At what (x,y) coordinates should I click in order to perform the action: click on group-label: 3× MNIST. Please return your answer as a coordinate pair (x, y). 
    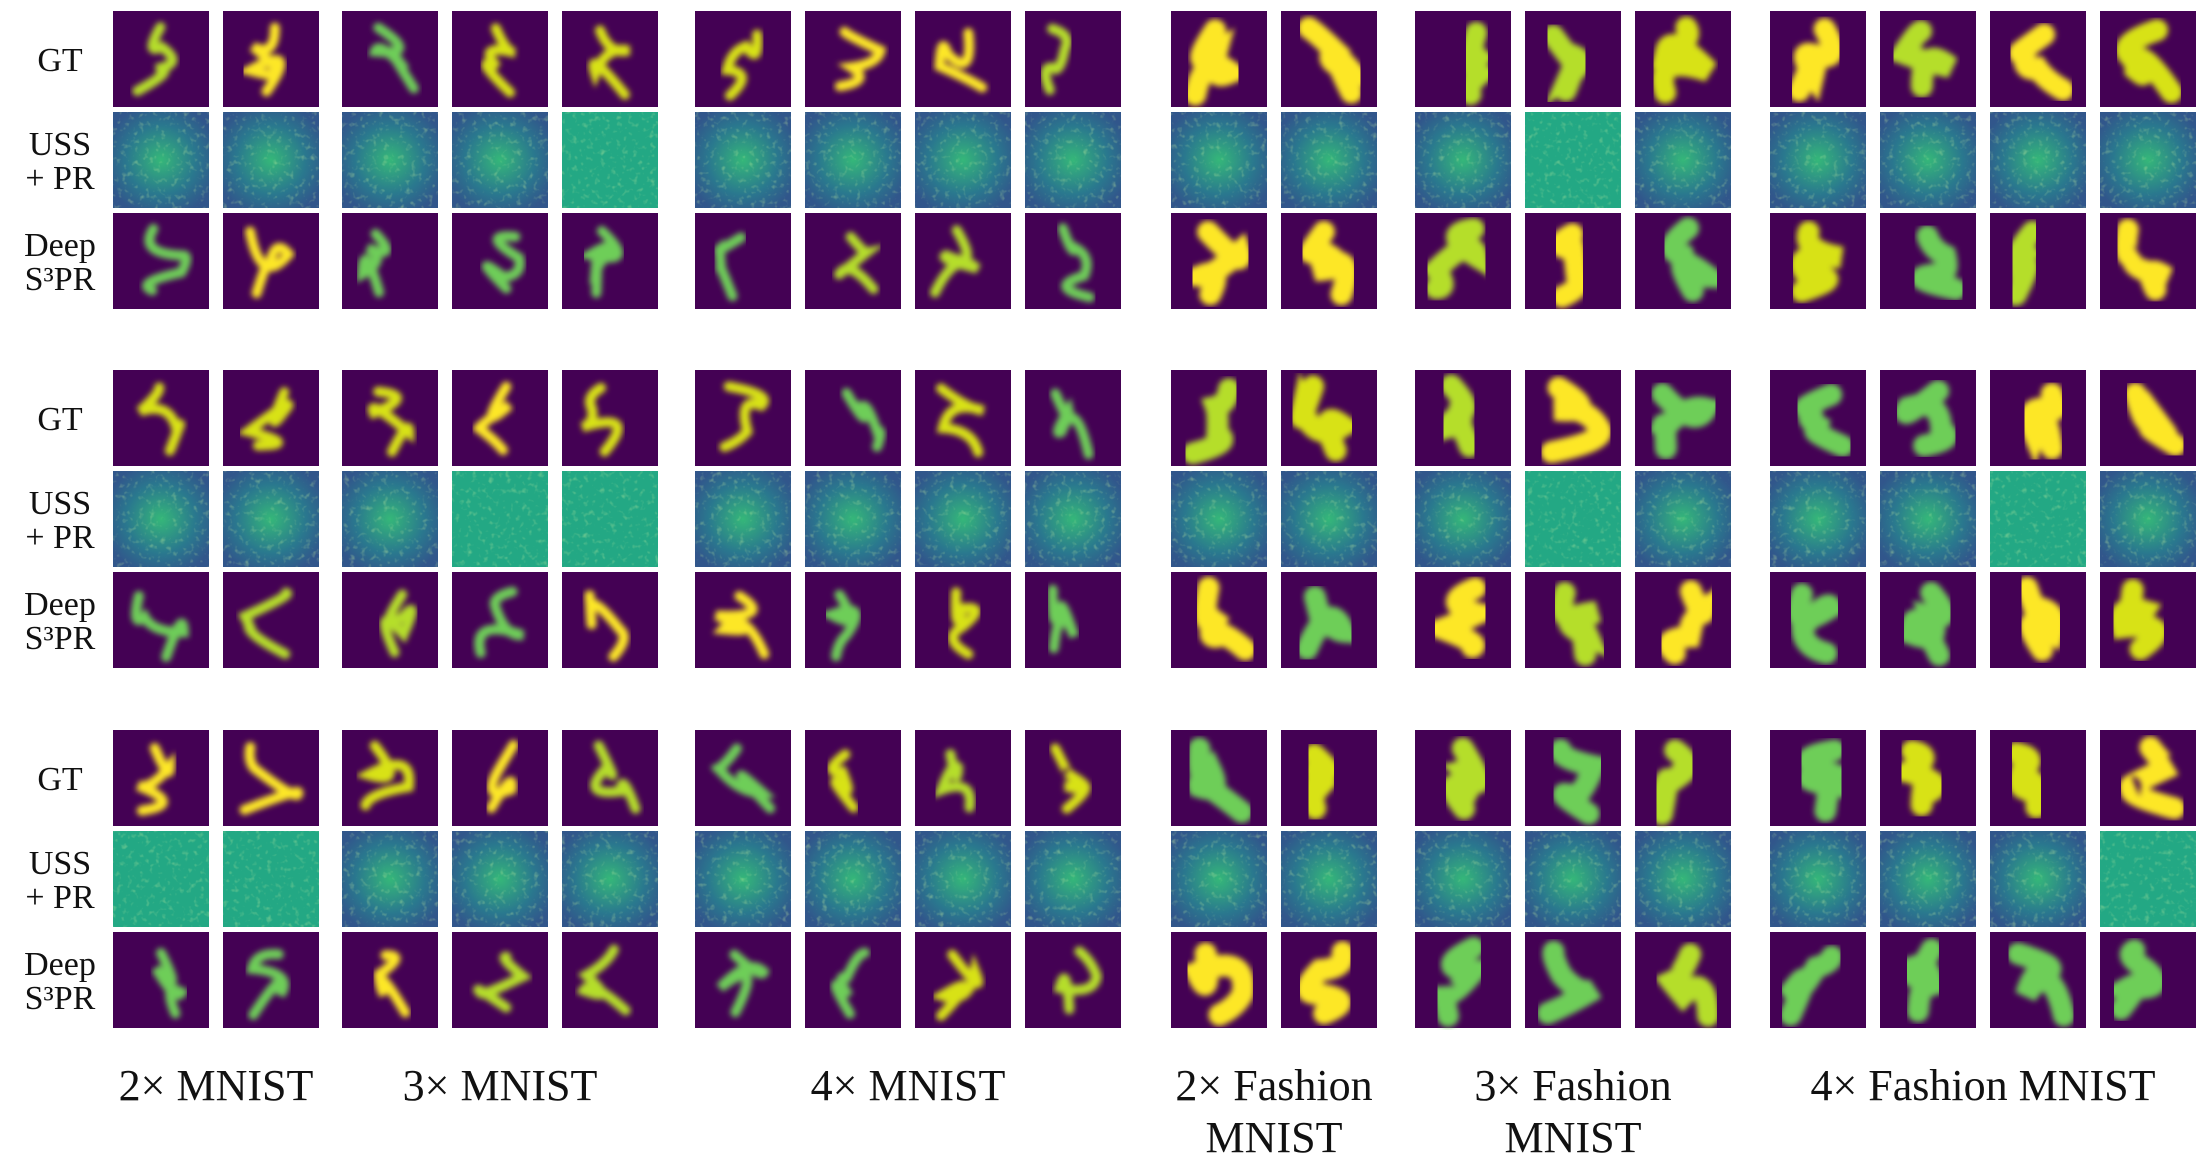
    Looking at the image, I should click on (500, 1085).